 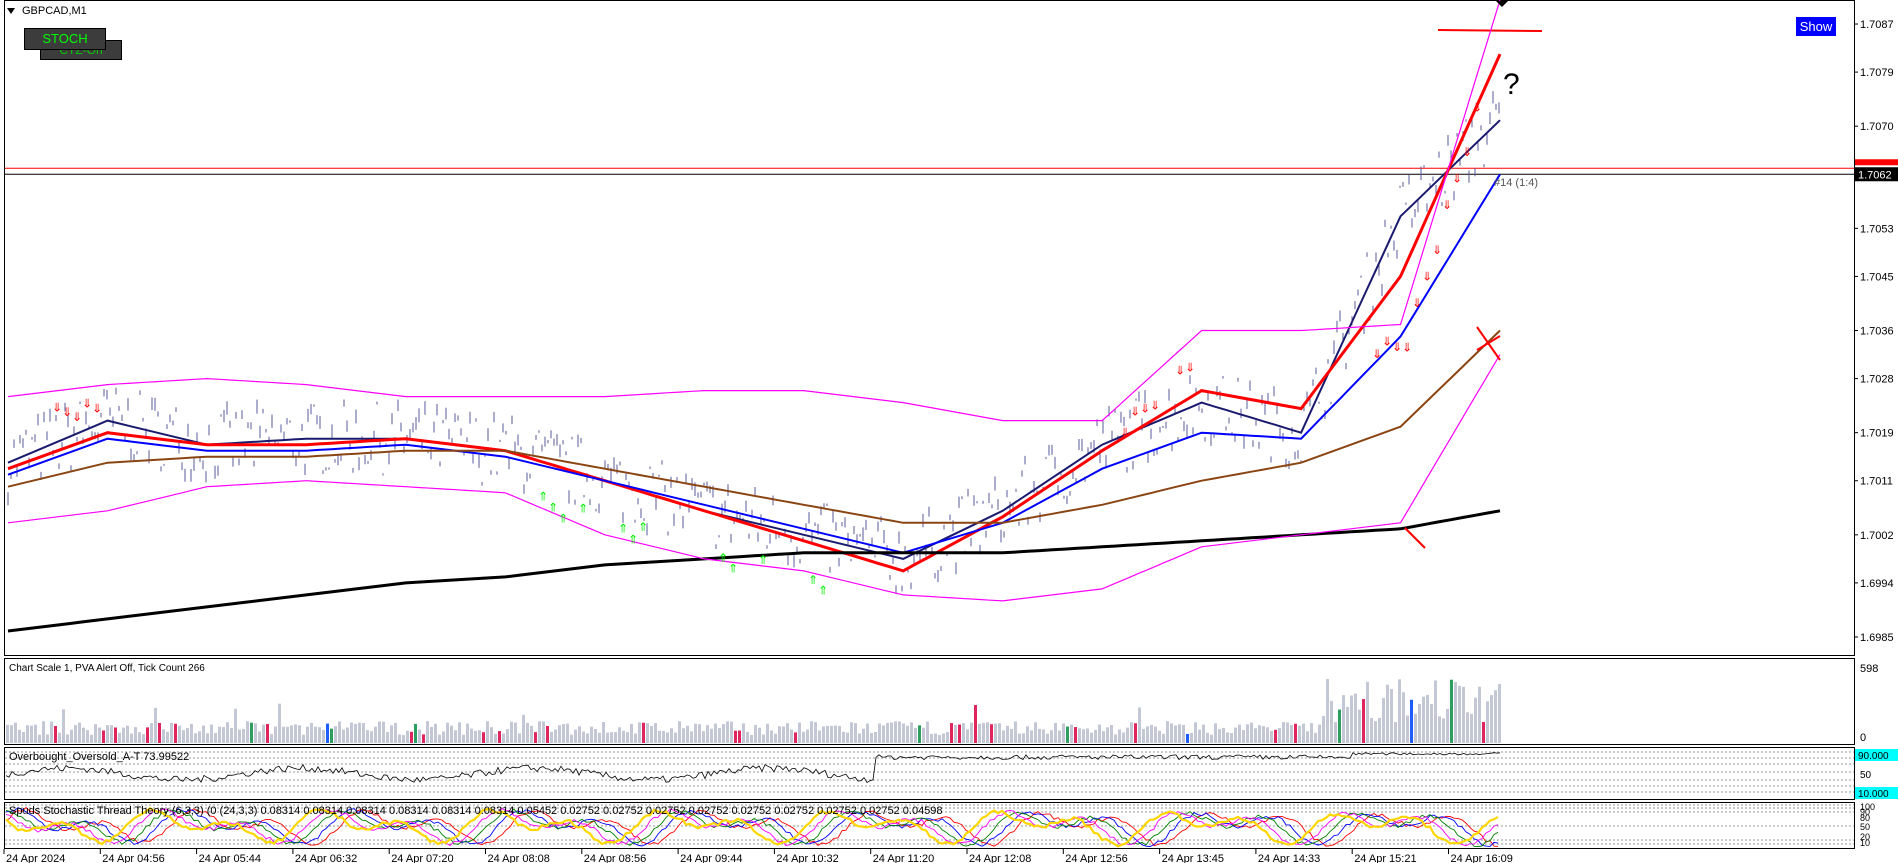 What do you see at coordinates (711, 858) in the screenshot?
I see `time-tick-label: 24 Apr 09:44` at bounding box center [711, 858].